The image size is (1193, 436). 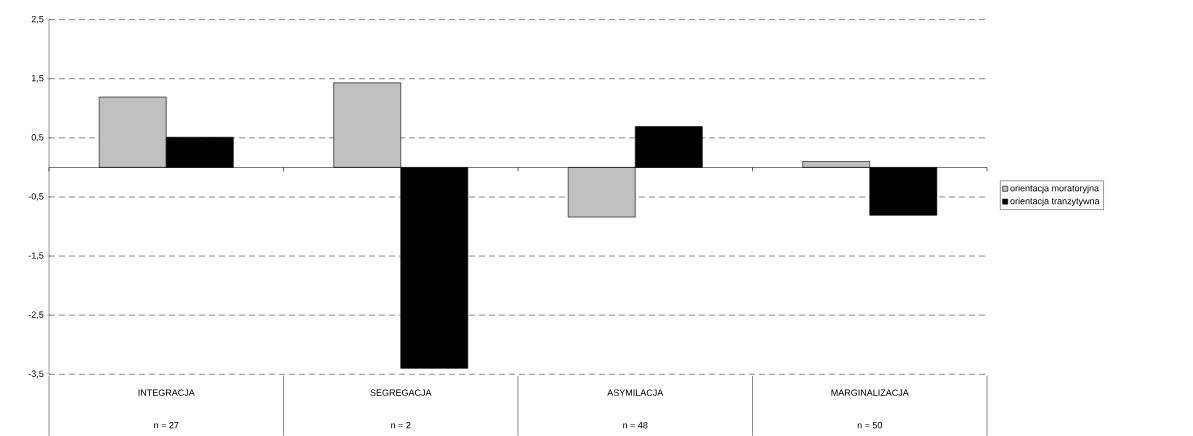 What do you see at coordinates (36, 315) in the screenshot?
I see `y-tick-label: -2,5` at bounding box center [36, 315].